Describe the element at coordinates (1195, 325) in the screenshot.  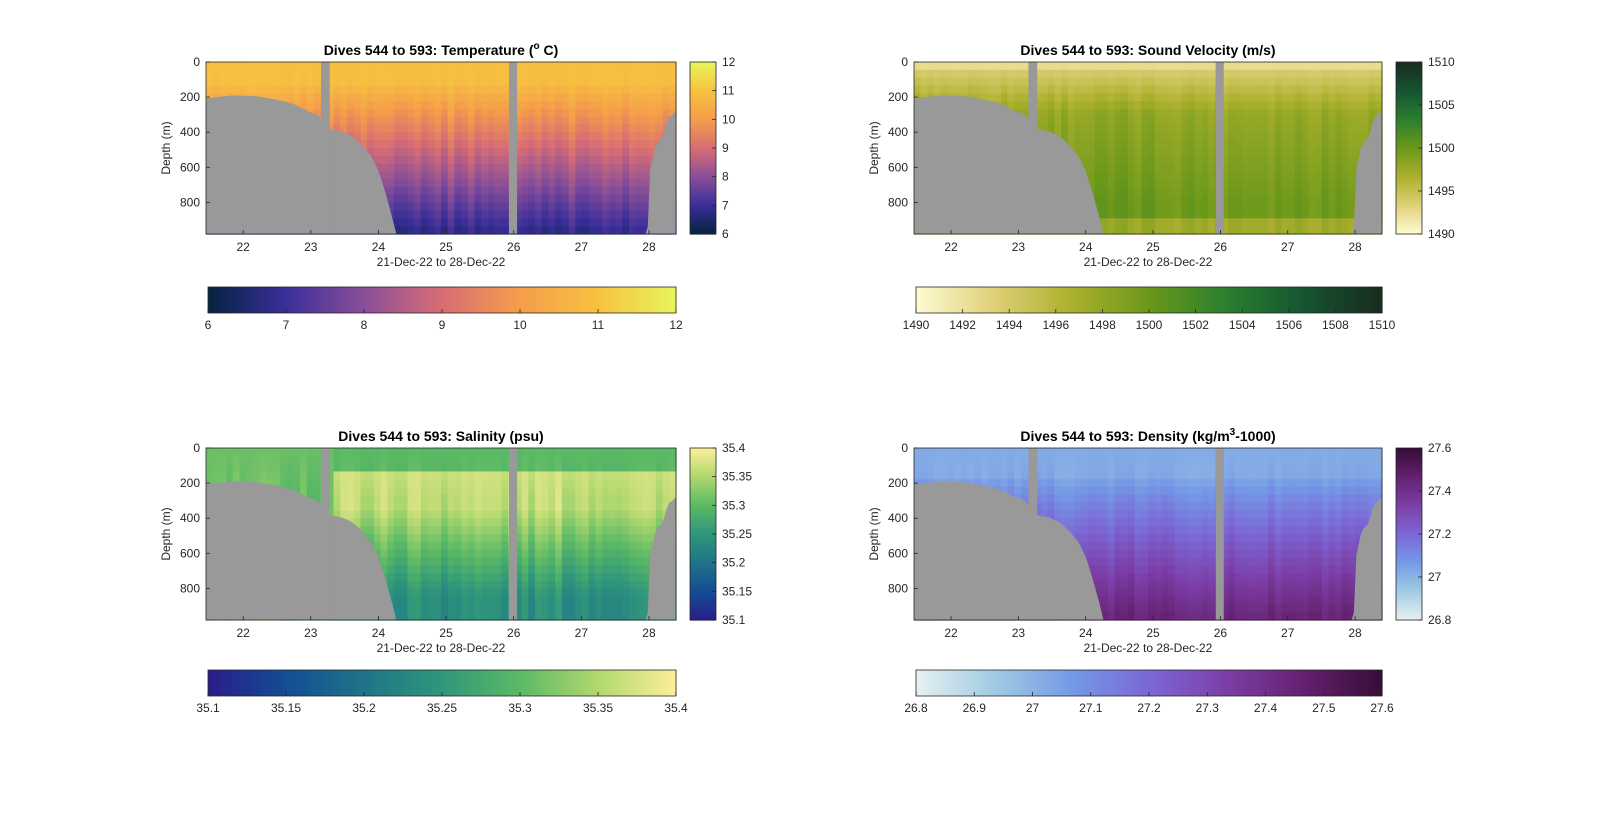
I see `colorbar-tick-label: 1502` at that location.